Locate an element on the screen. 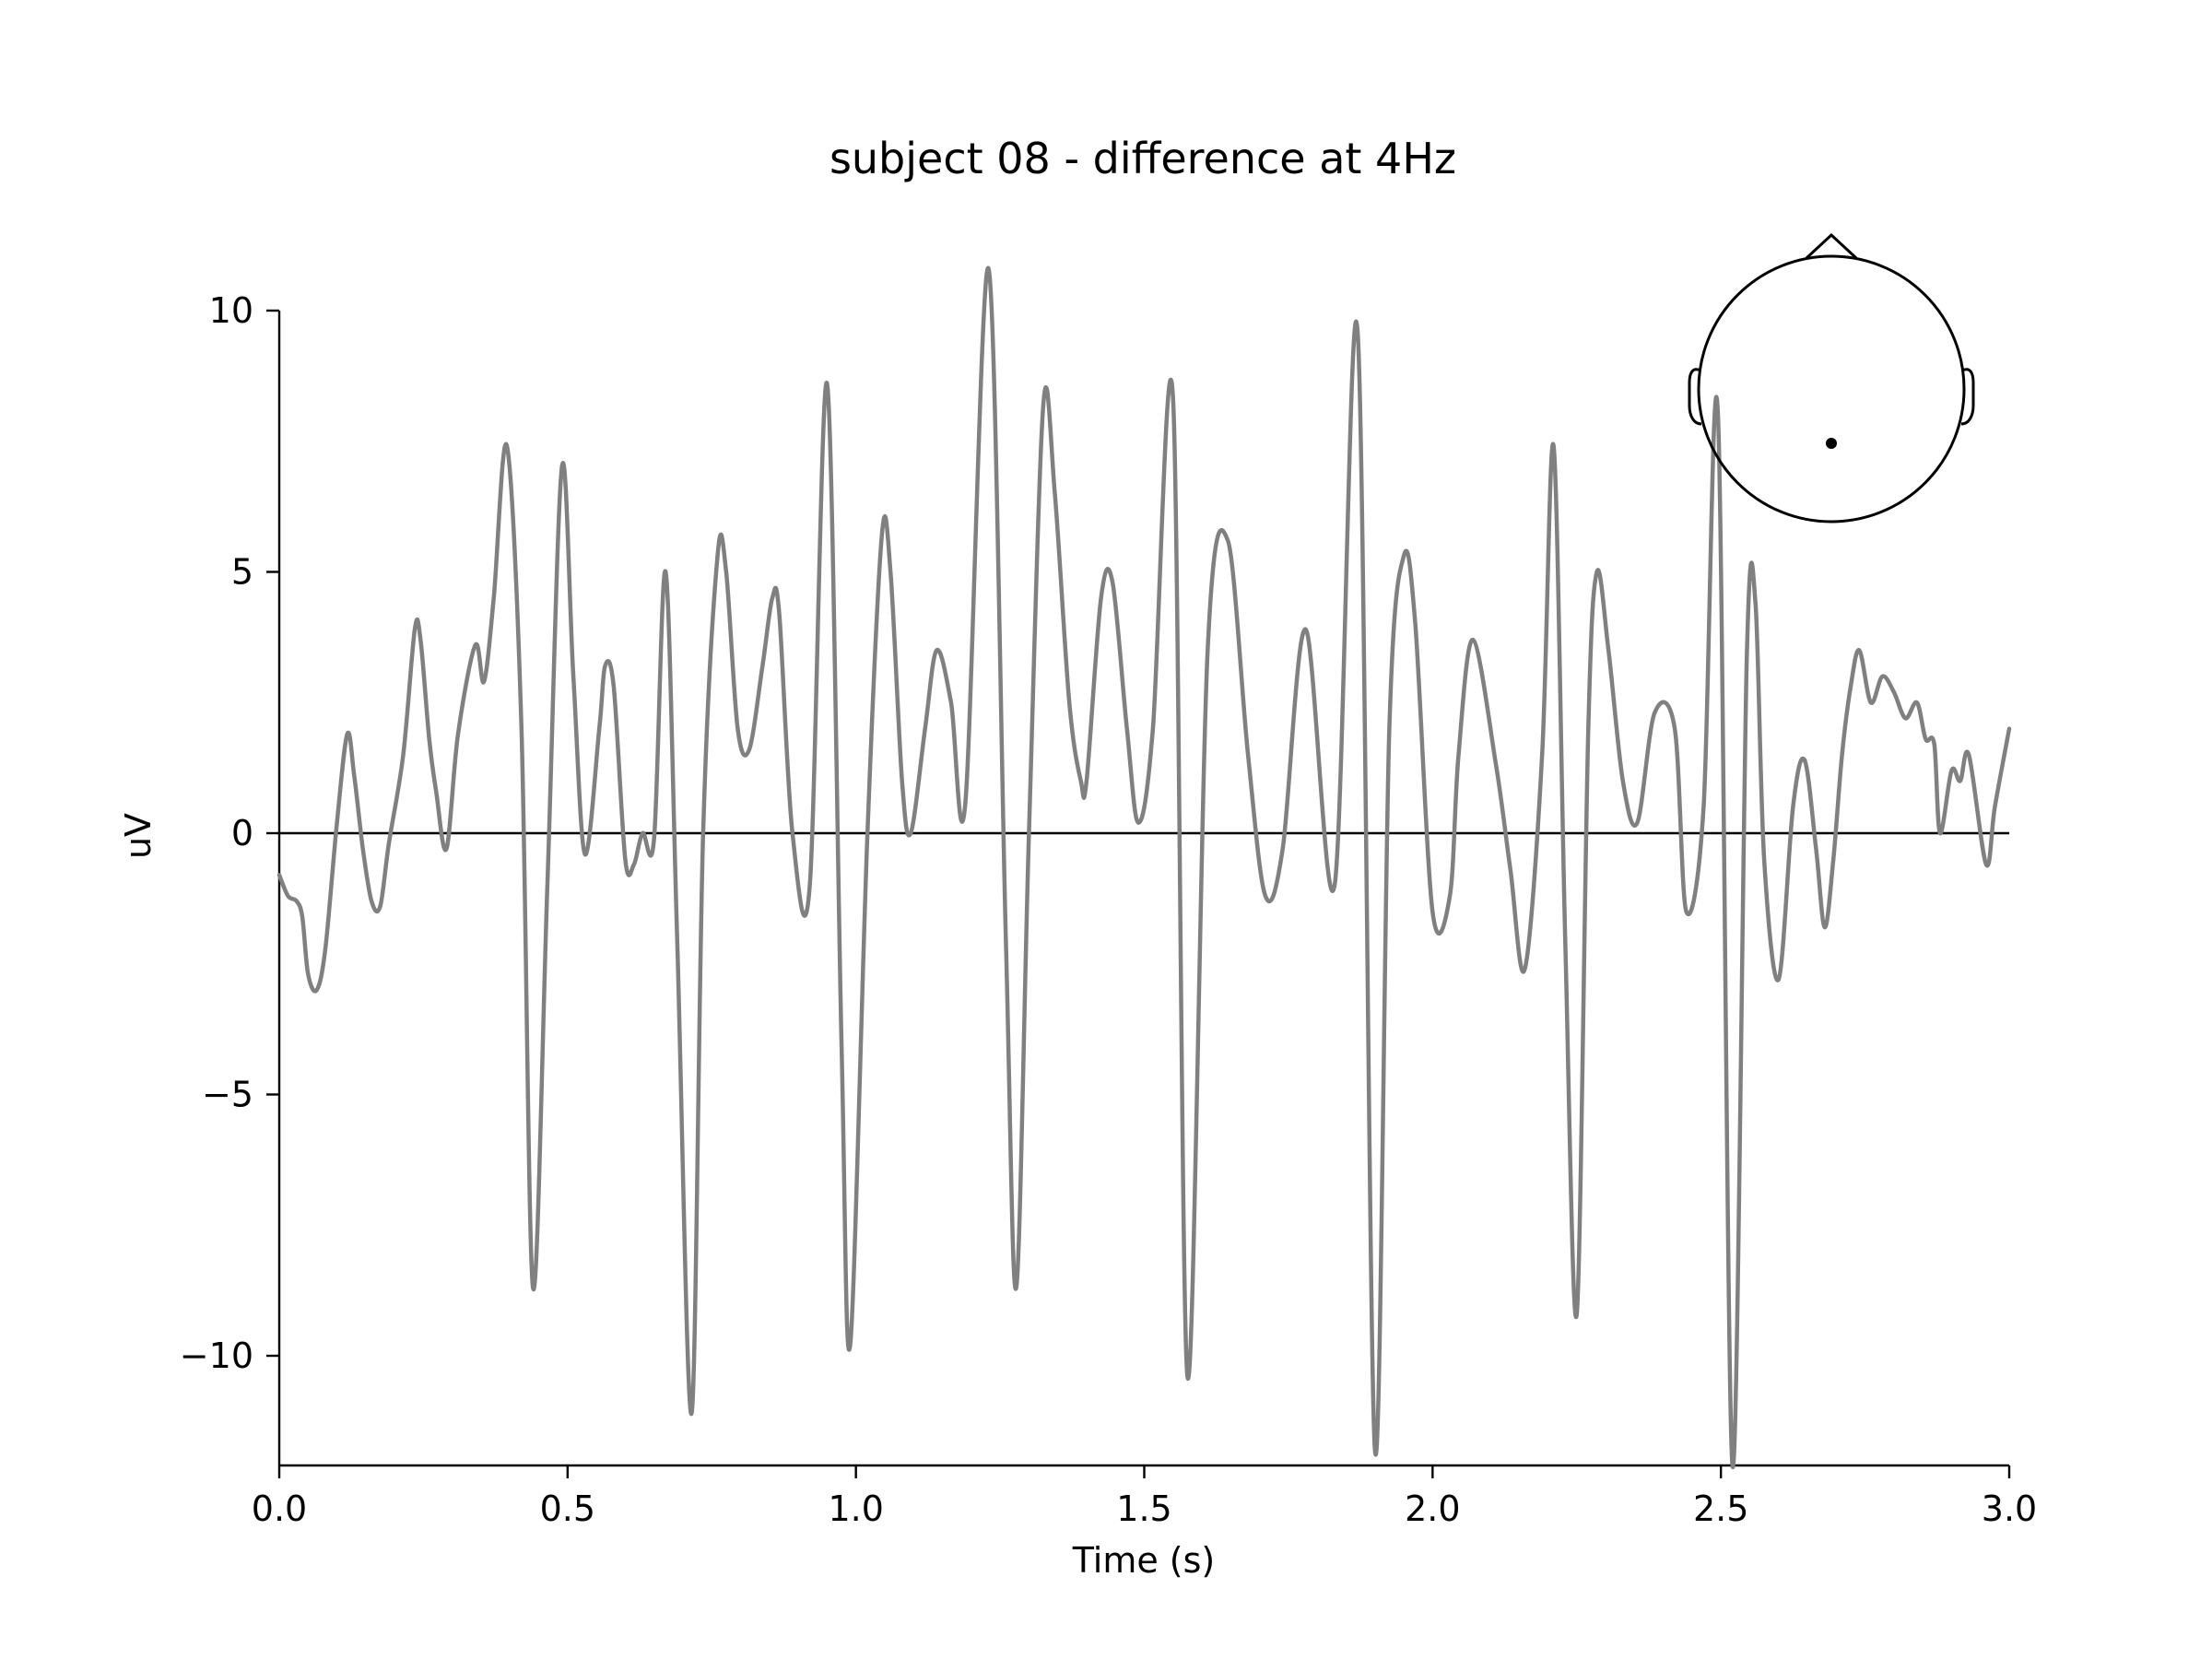  x-tick-label: 1.5 is located at coordinates (1143, 1508).